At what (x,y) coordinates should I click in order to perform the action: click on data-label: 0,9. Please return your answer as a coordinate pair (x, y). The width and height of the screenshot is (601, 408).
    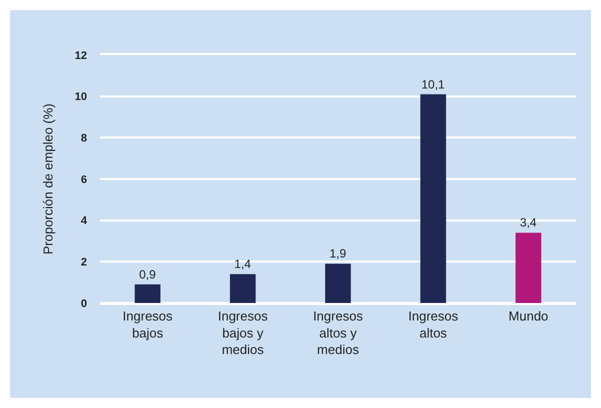
    Looking at the image, I should click on (147, 274).